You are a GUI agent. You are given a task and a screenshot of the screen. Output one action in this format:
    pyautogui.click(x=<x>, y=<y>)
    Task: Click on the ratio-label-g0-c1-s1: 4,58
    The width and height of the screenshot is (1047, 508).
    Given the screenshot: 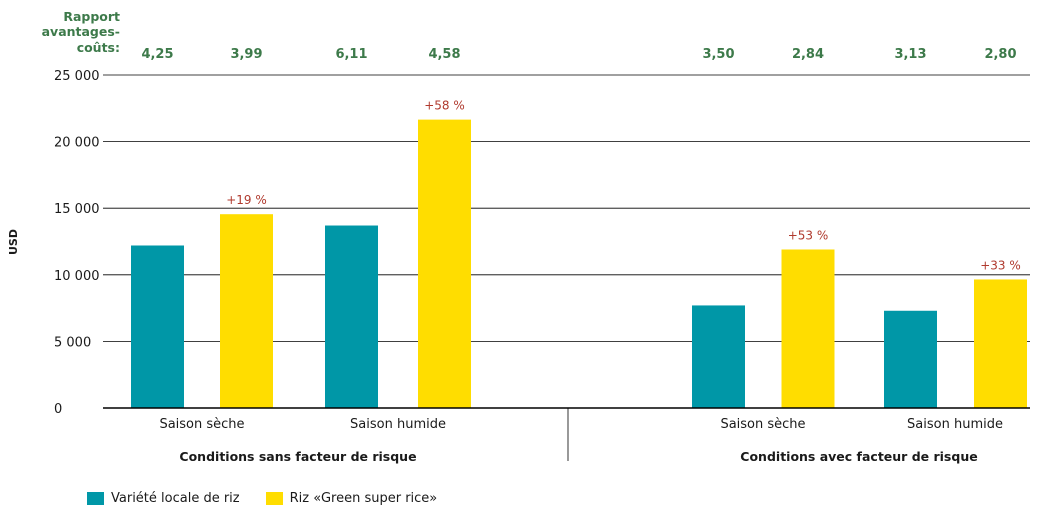 What is the action you would take?
    pyautogui.click(x=444, y=54)
    